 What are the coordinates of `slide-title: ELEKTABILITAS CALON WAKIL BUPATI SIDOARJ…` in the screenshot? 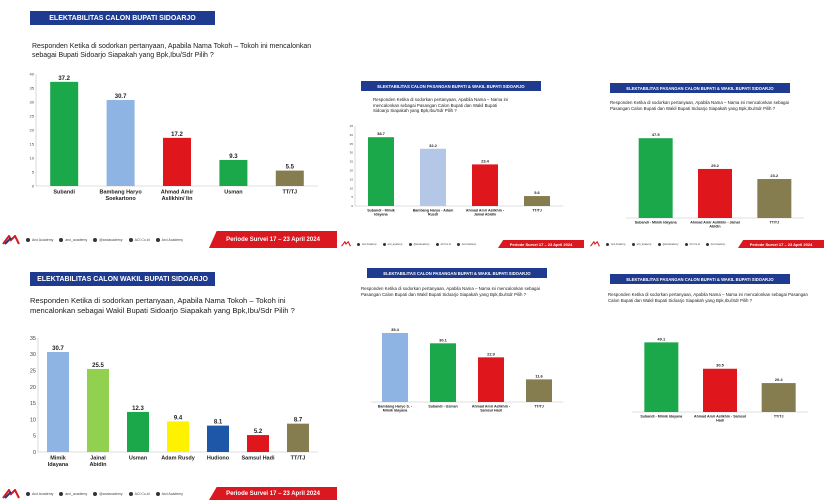 It's located at (122, 279).